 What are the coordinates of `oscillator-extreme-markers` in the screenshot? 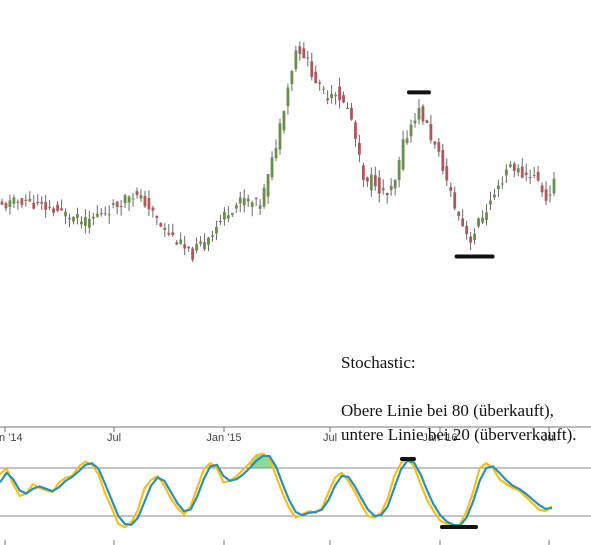 It's located at (439, 493).